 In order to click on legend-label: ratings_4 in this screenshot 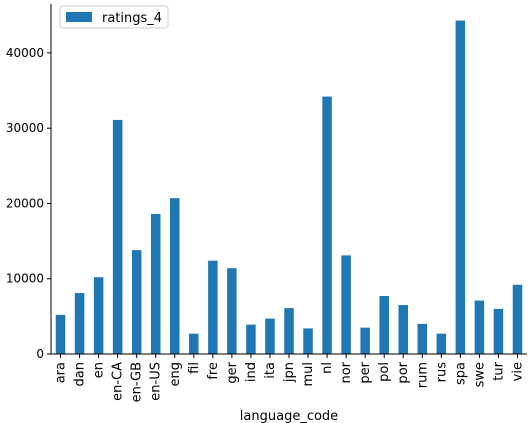, I will do `click(132, 18)`.